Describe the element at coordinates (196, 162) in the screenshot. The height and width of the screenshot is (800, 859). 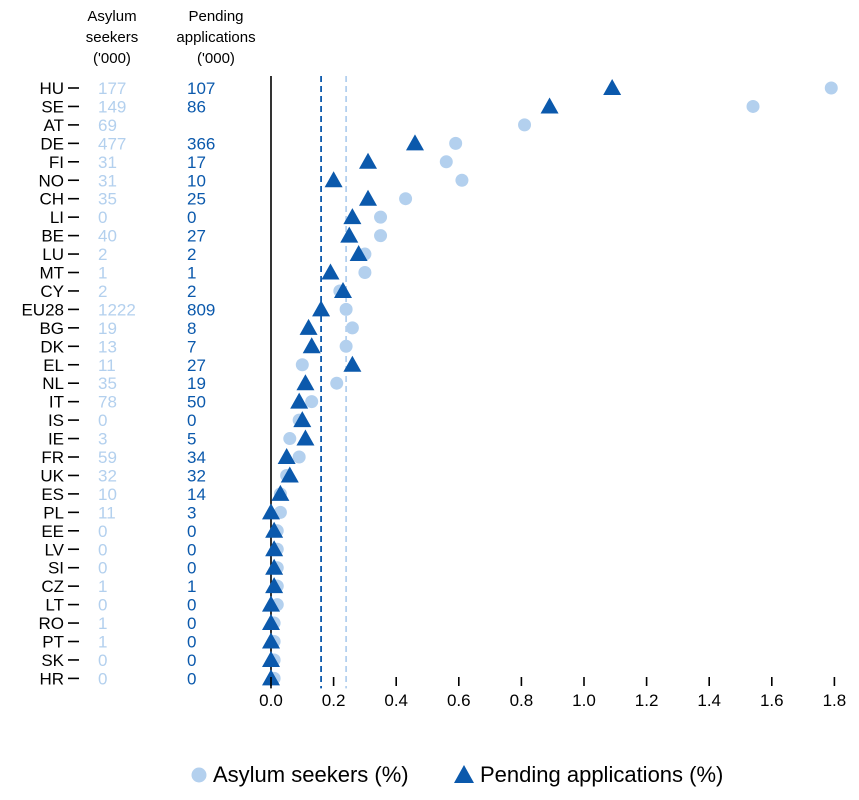
I see `pending-applications-value: 17` at that location.